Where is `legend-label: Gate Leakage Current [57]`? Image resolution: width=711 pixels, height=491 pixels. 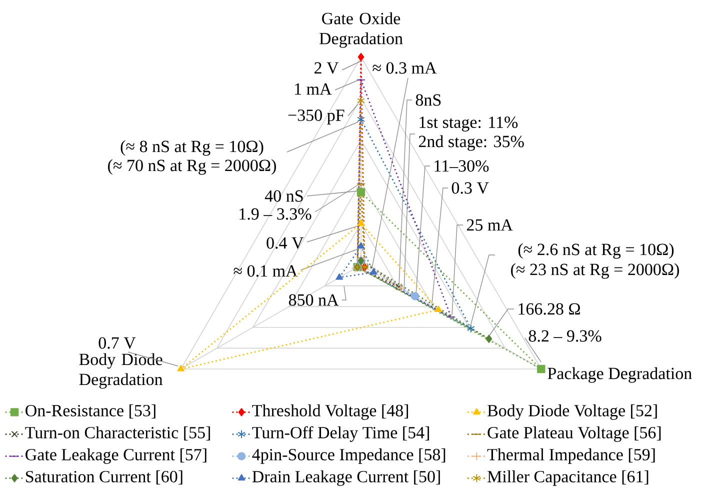 legend-label: Gate Leakage Current [57] is located at coordinates (116, 456).